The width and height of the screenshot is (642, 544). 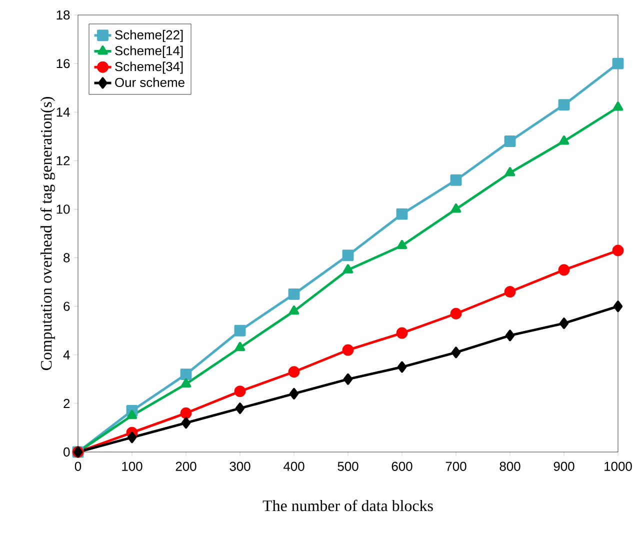 I want to click on legend-label: Our scheme, so click(x=149, y=83).